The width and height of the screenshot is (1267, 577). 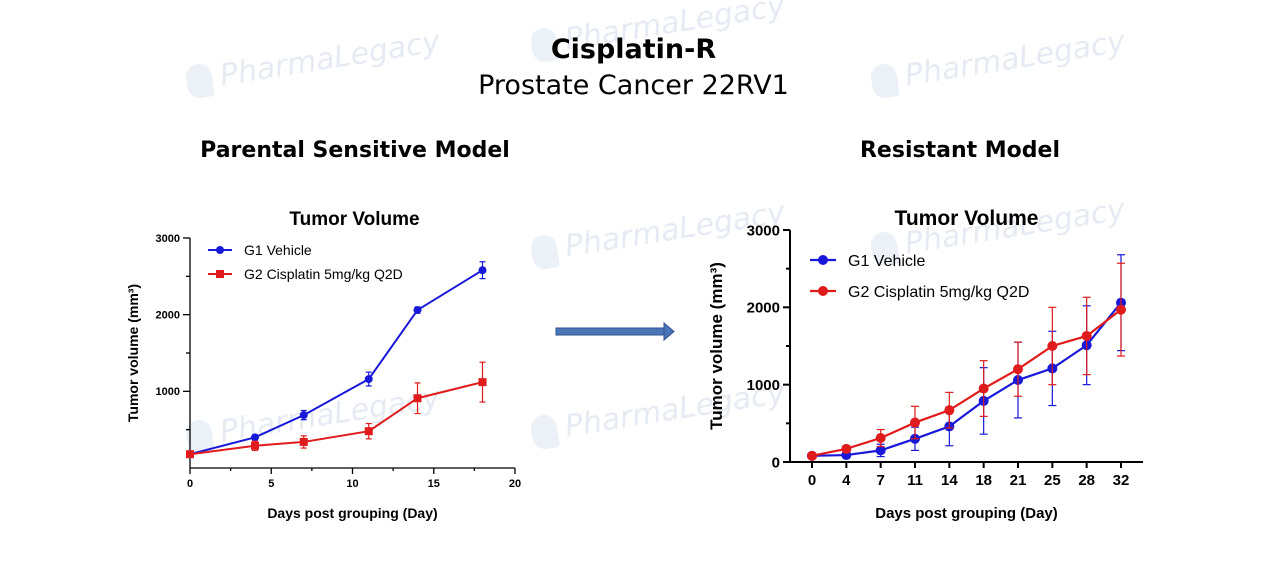 I want to click on x-tick-label: 15, so click(x=434, y=484).